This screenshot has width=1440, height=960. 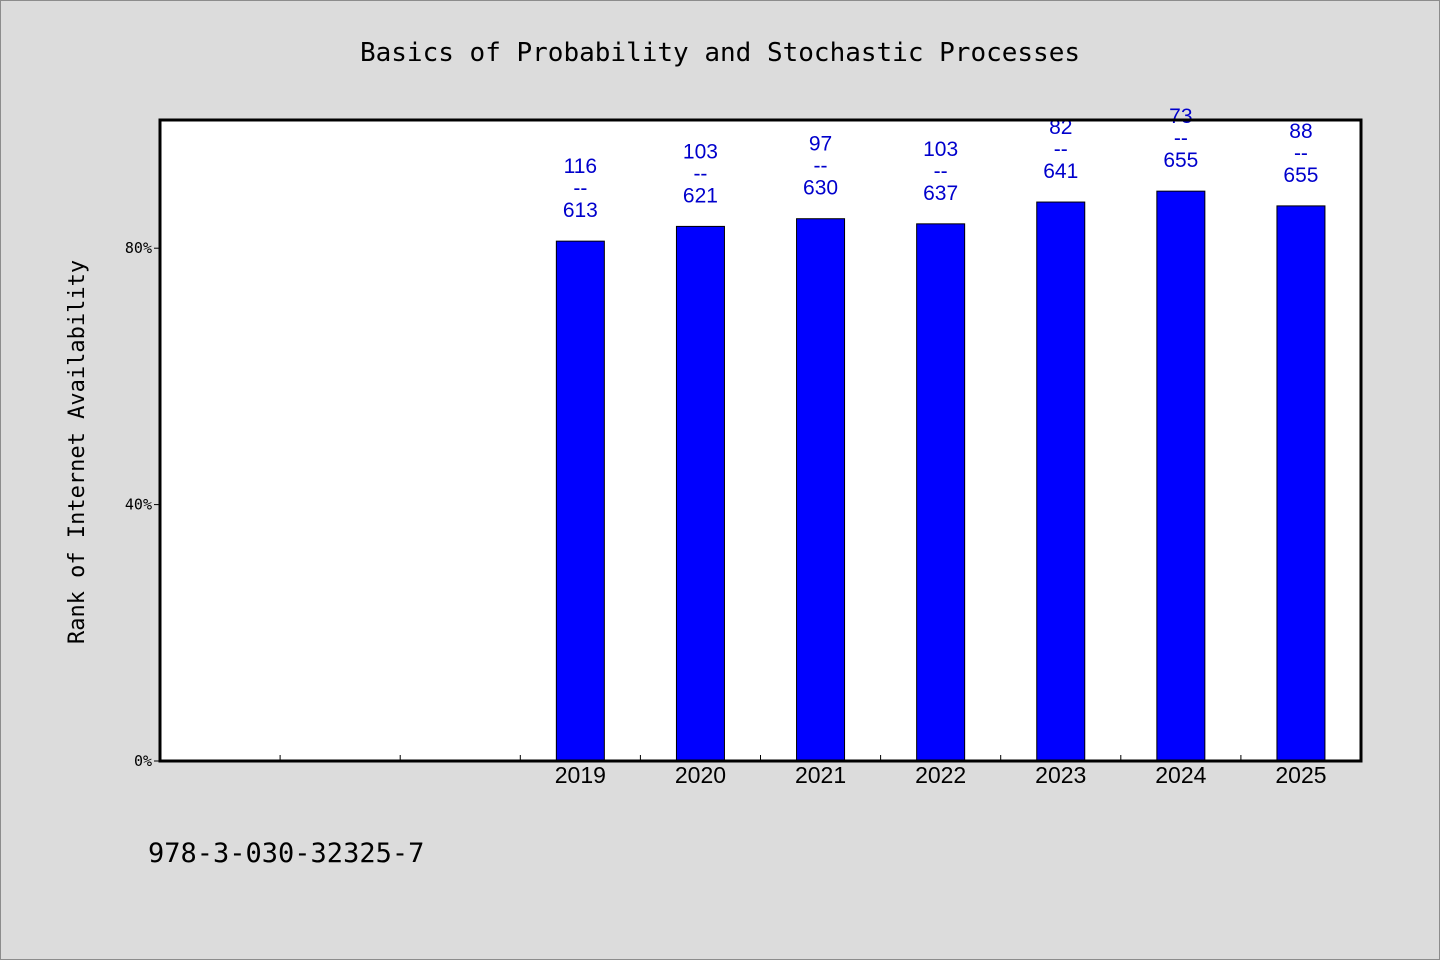 What do you see at coordinates (940, 193) in the screenshot?
I see `bar-label-bottom: 637` at bounding box center [940, 193].